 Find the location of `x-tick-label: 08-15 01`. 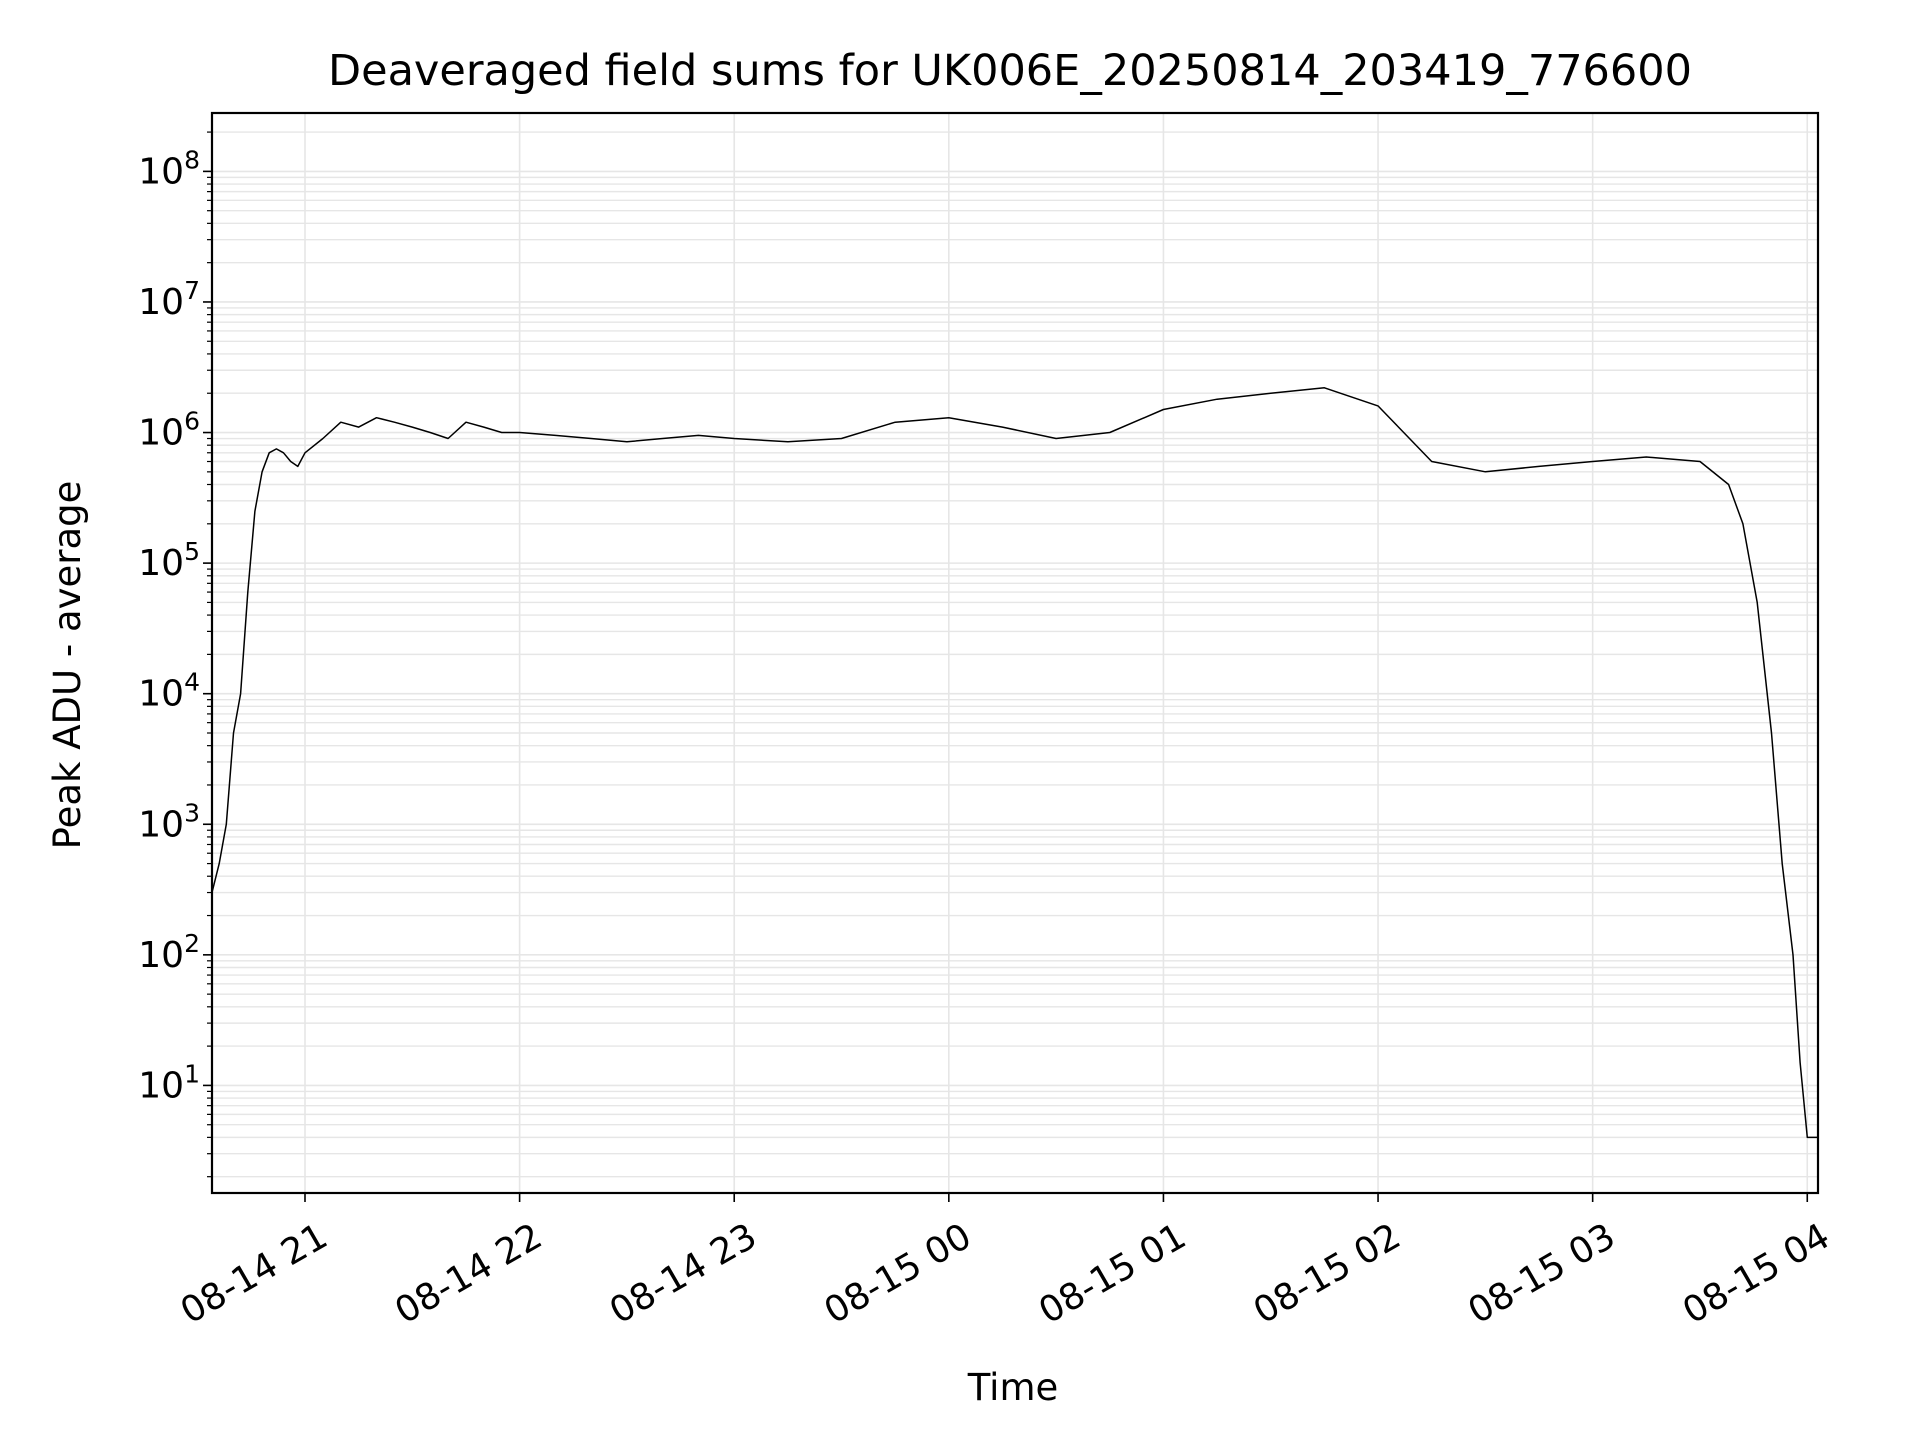

x-tick-label: 08-15 01 is located at coordinates (1112, 1274).